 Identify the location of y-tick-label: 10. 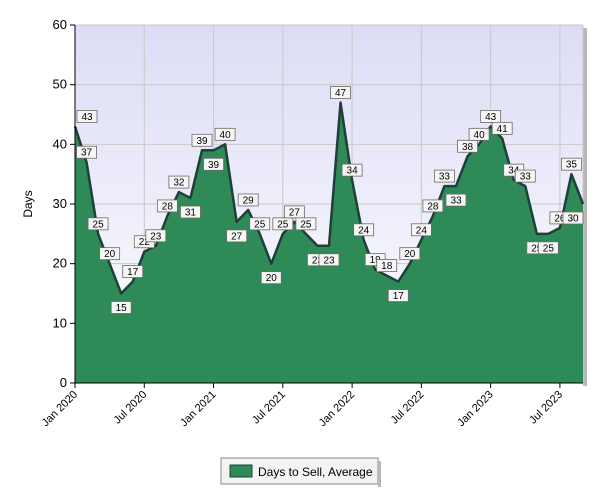
(60, 322).